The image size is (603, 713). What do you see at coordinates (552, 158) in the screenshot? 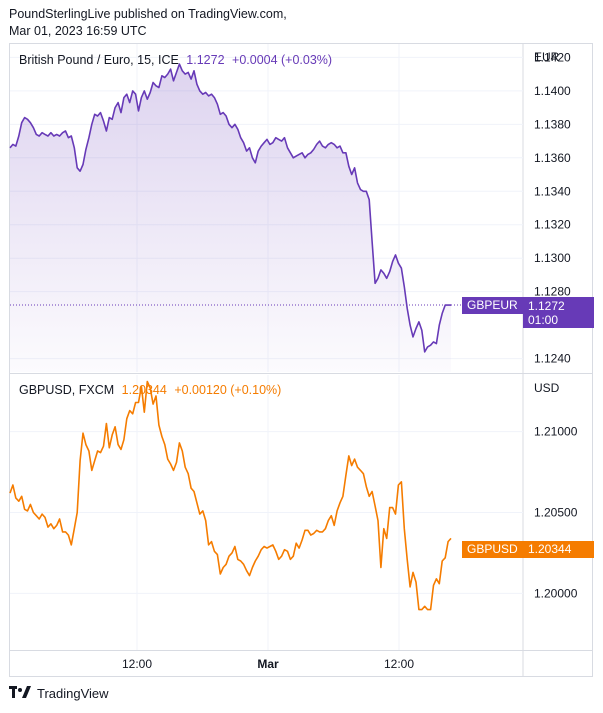
I see `pane1-ytick-label: 1.1360` at bounding box center [552, 158].